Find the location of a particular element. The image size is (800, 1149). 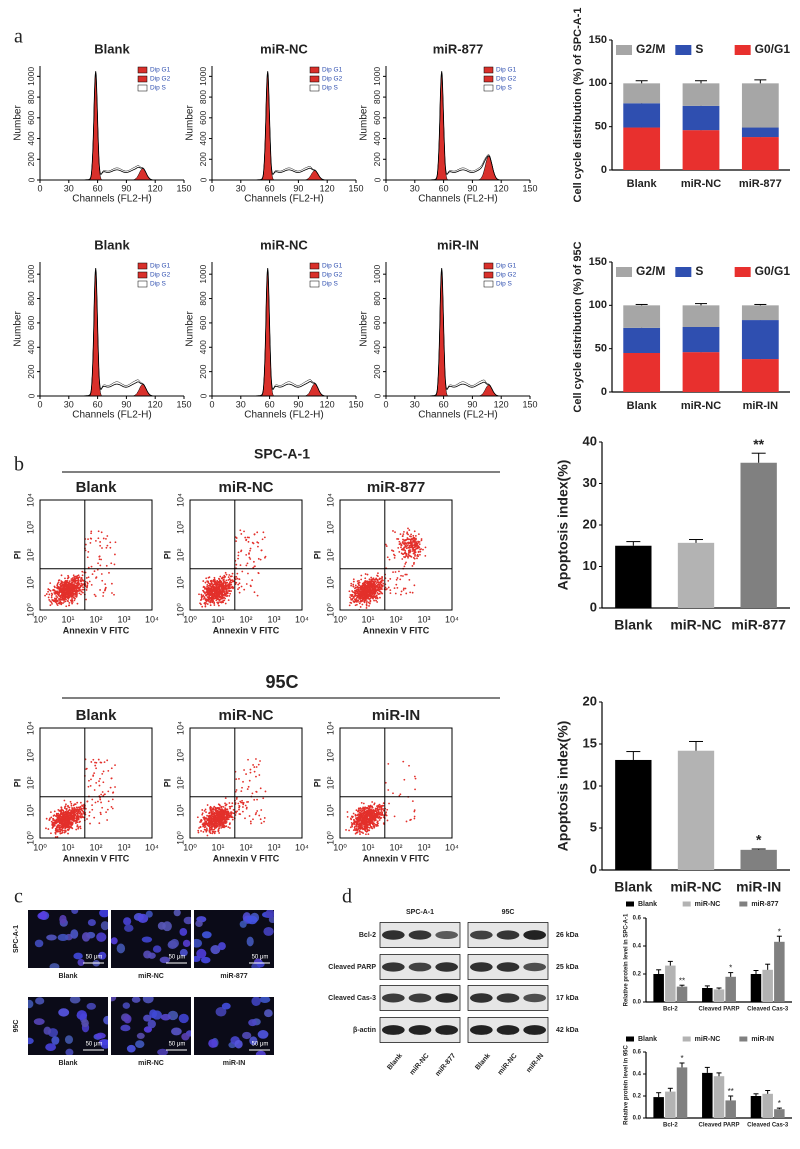

y-tick-label: 400 is located at coordinates (377, 347).